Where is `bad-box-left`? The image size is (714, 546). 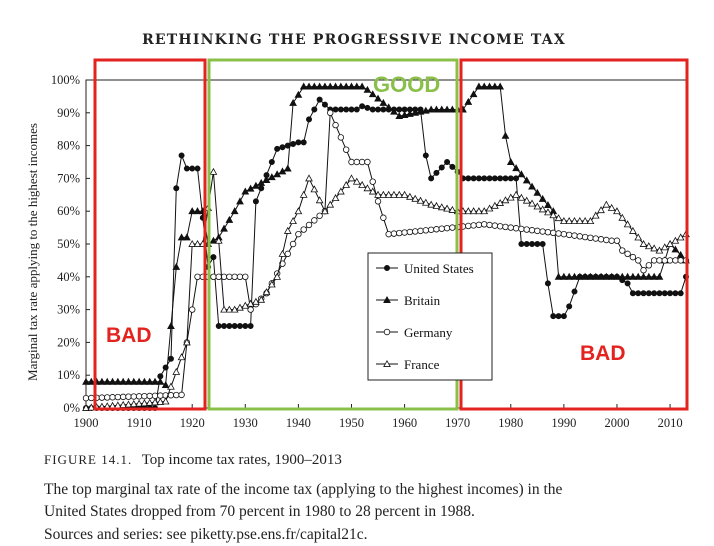
bad-box-left is located at coordinates (150, 234).